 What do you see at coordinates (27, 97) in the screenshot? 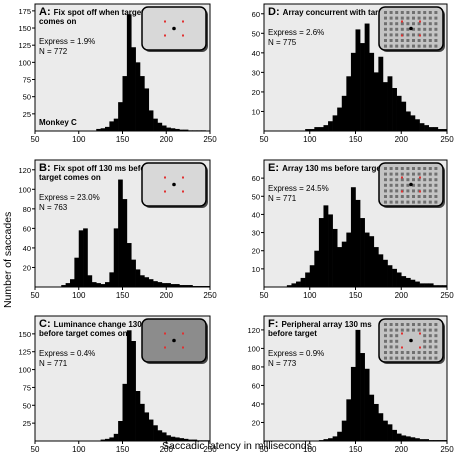
I see `y-tick-label: 50` at bounding box center [27, 97].